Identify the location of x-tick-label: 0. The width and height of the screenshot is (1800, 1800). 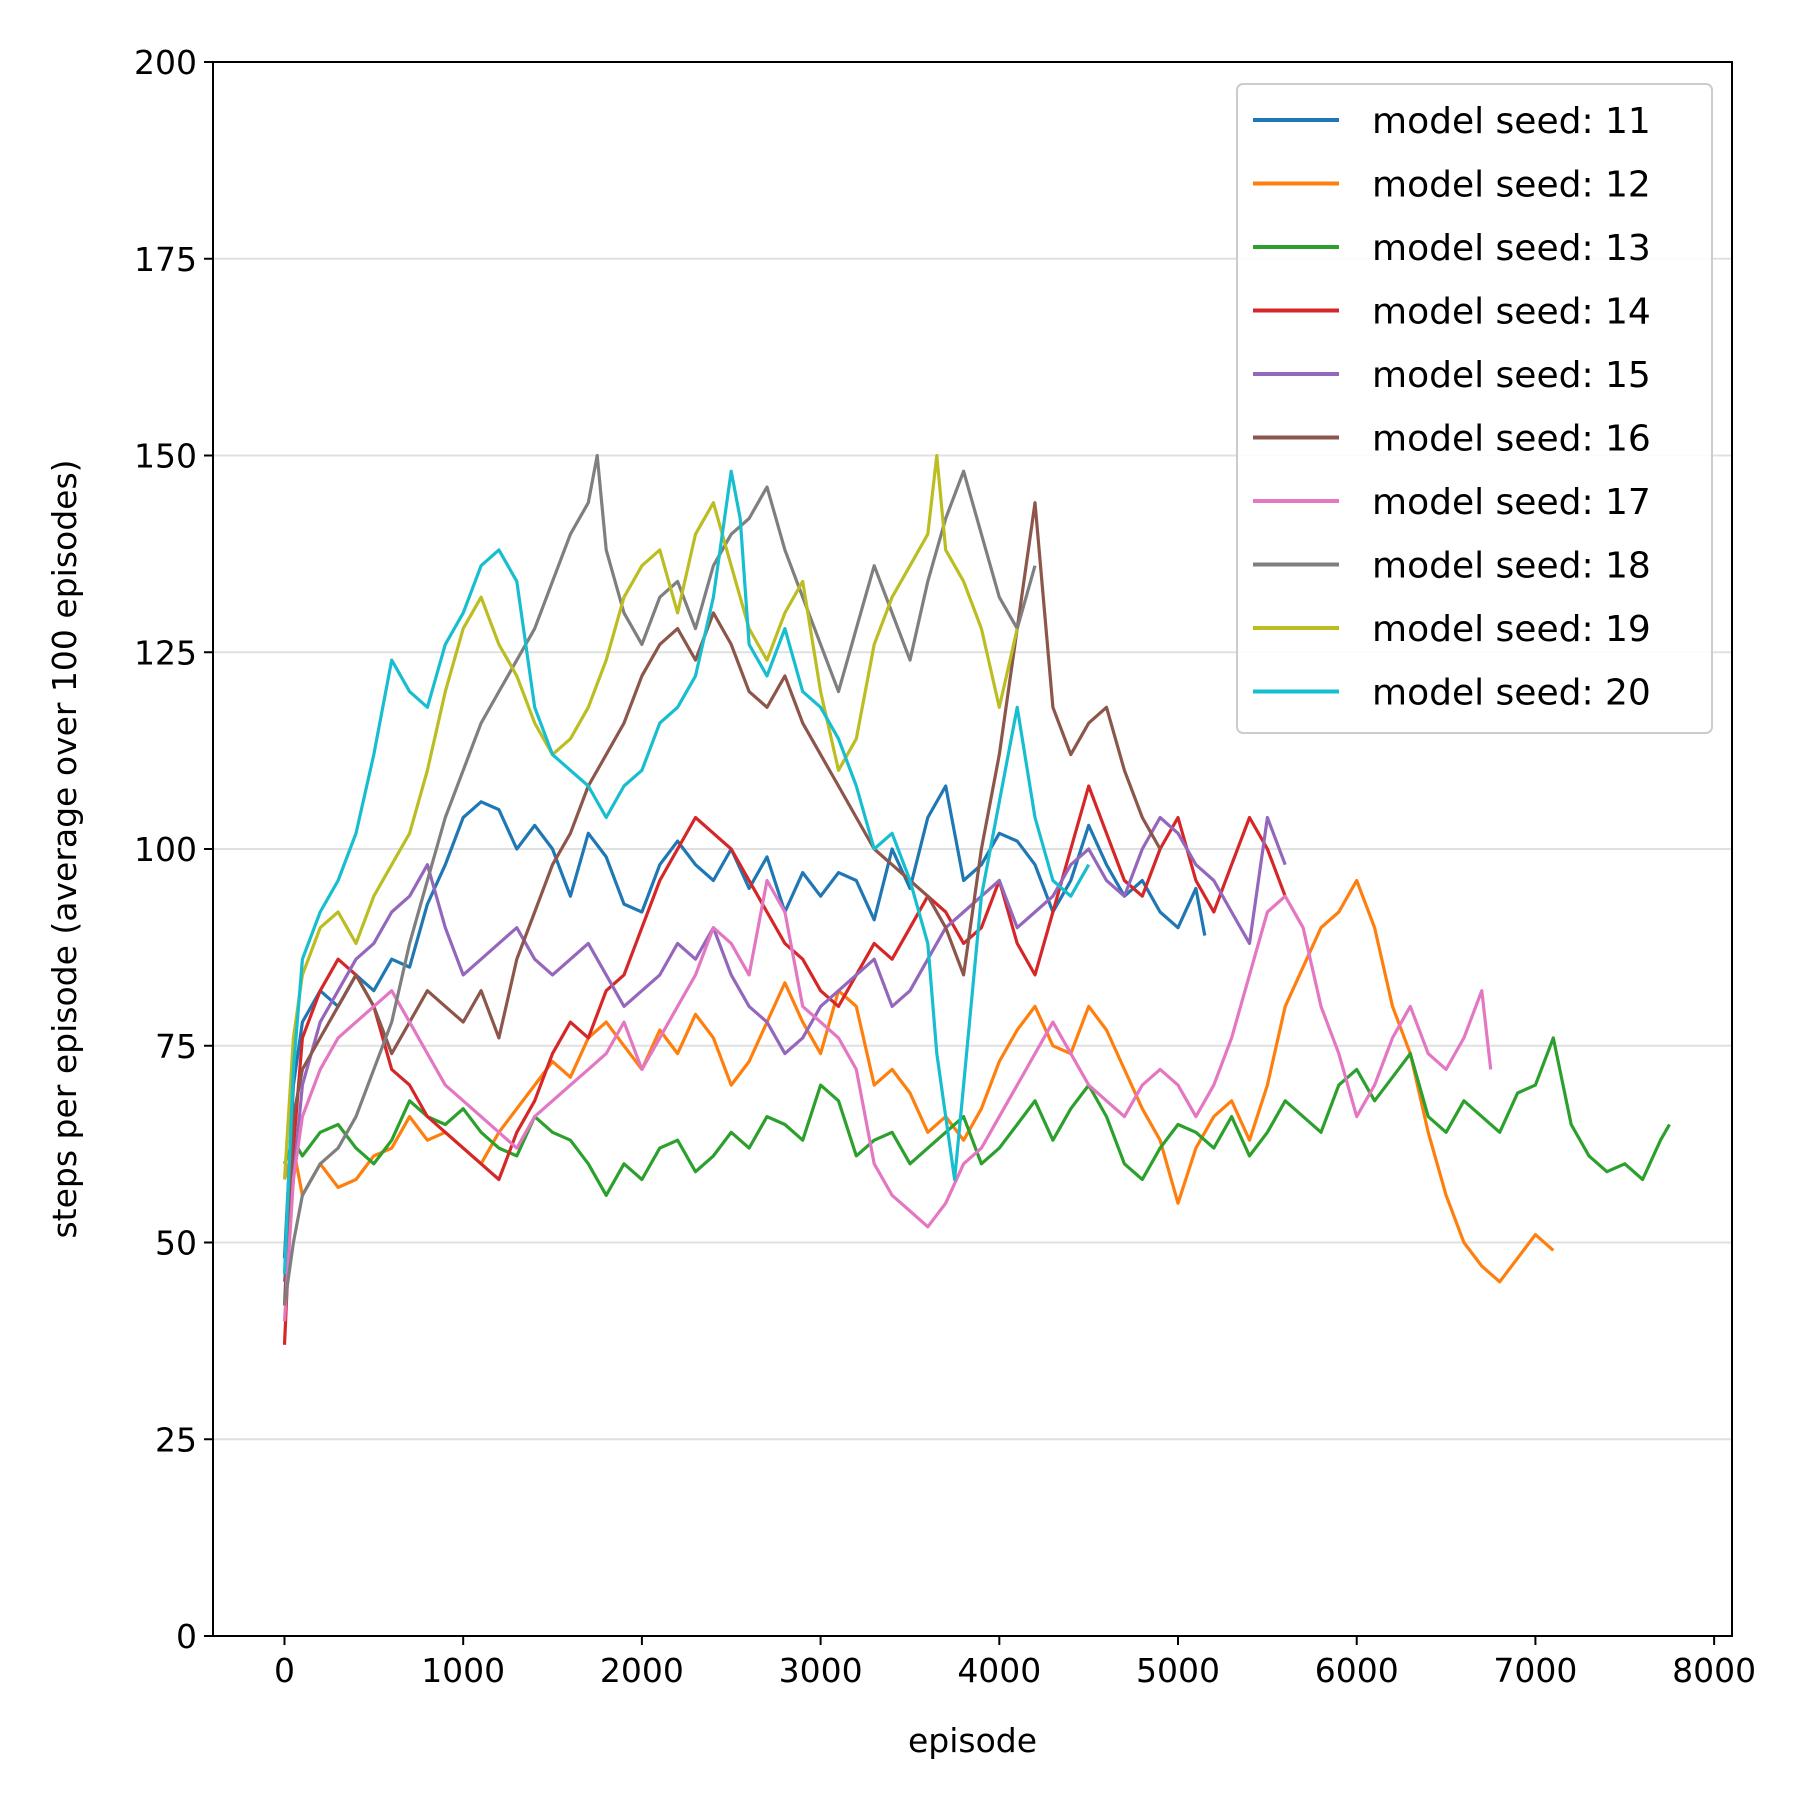
(284, 1670).